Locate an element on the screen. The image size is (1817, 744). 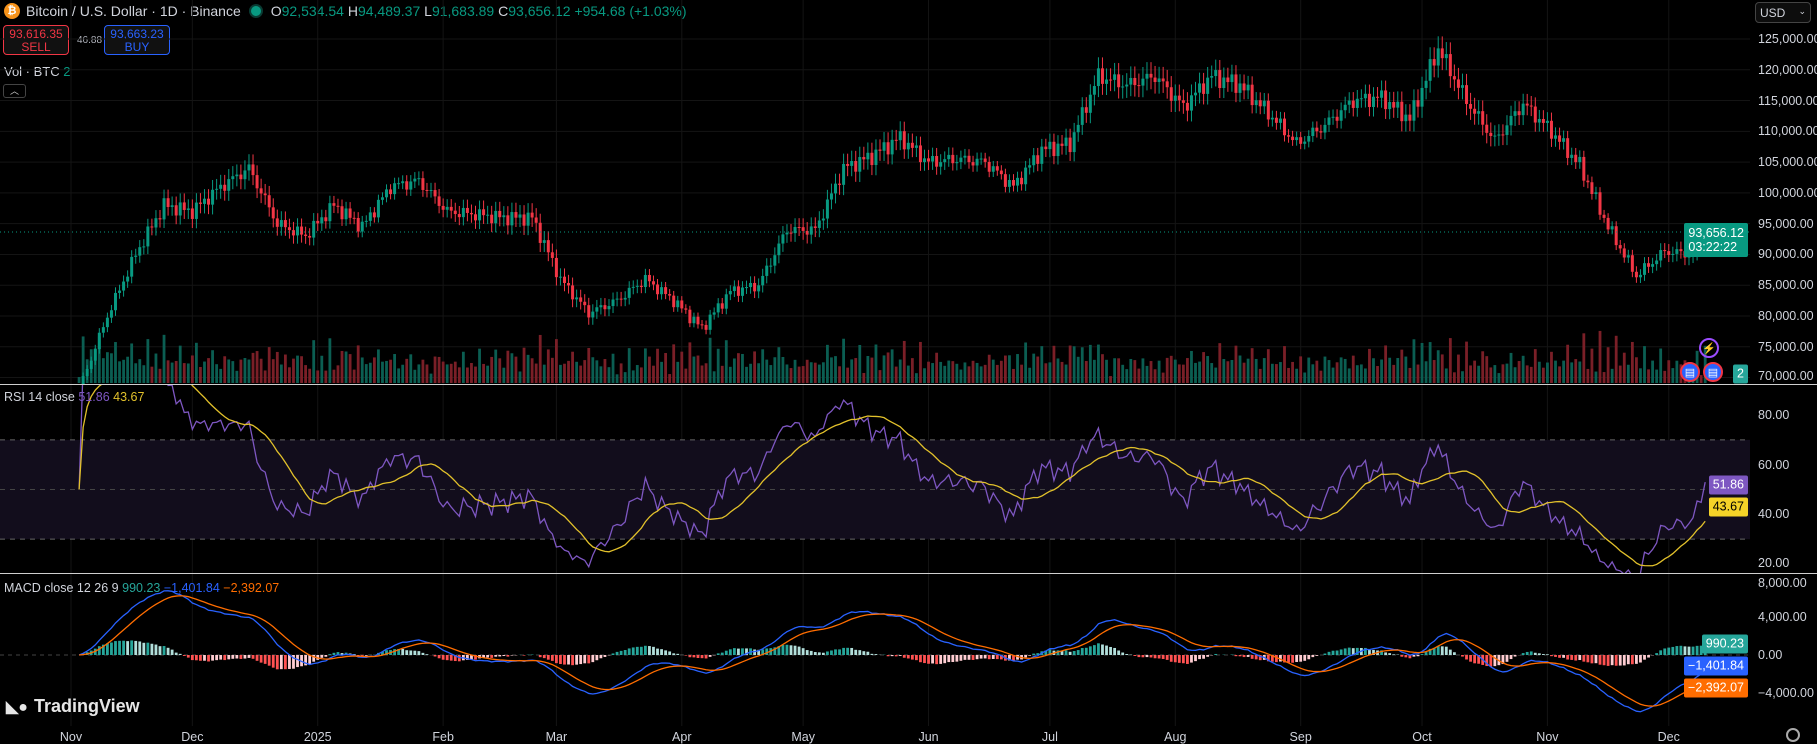
volume-legend: Vol · BTC 2 is located at coordinates (37, 71).